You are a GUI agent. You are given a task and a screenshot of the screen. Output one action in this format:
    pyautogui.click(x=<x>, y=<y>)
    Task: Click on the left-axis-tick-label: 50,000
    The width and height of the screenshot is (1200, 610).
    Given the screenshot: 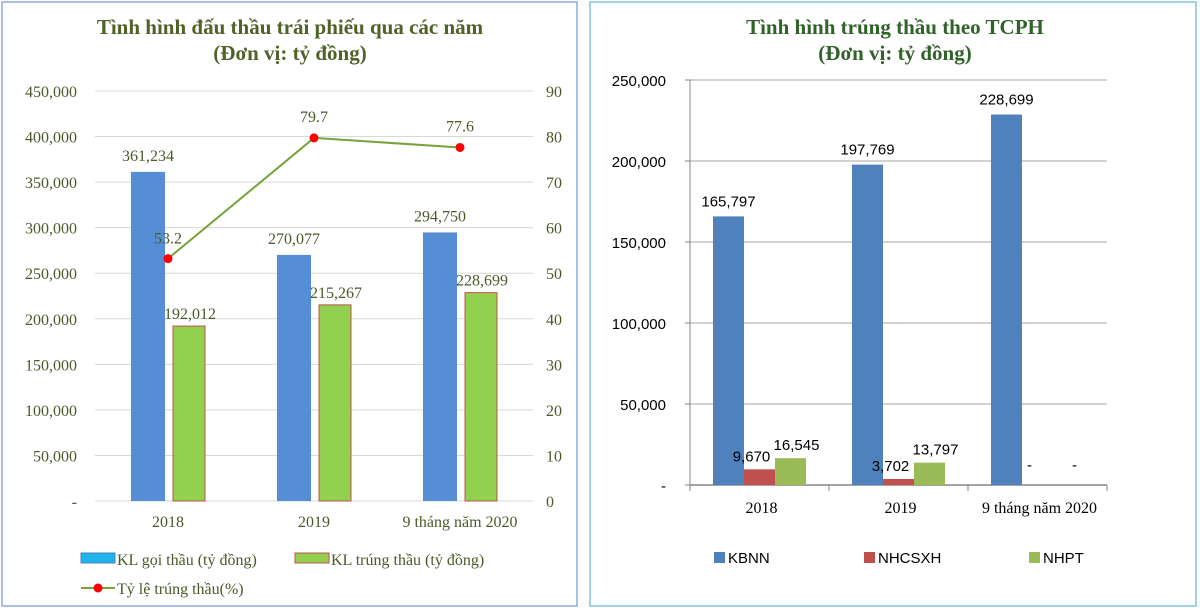 What is the action you would take?
    pyautogui.click(x=55, y=456)
    